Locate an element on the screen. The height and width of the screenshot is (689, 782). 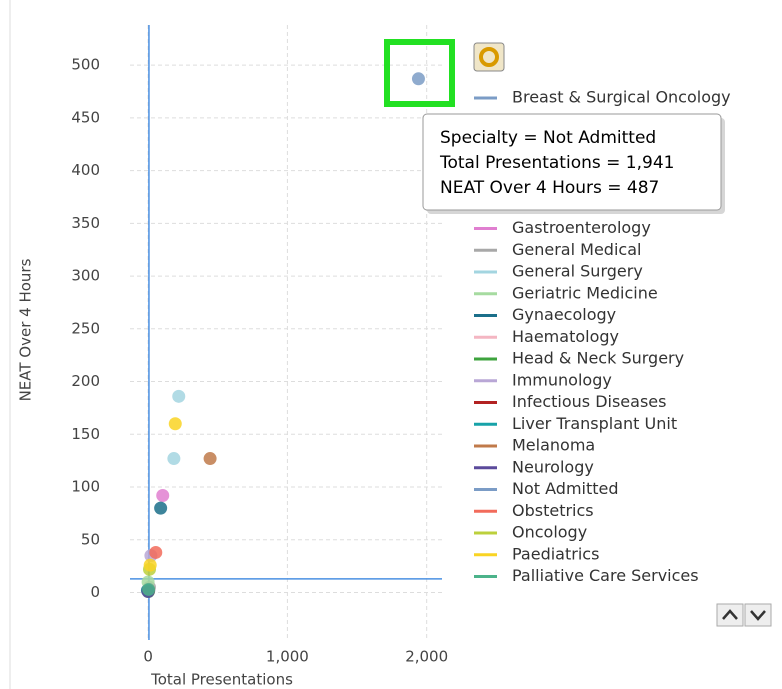
legend-label: Not Admitted is located at coordinates (565, 488).